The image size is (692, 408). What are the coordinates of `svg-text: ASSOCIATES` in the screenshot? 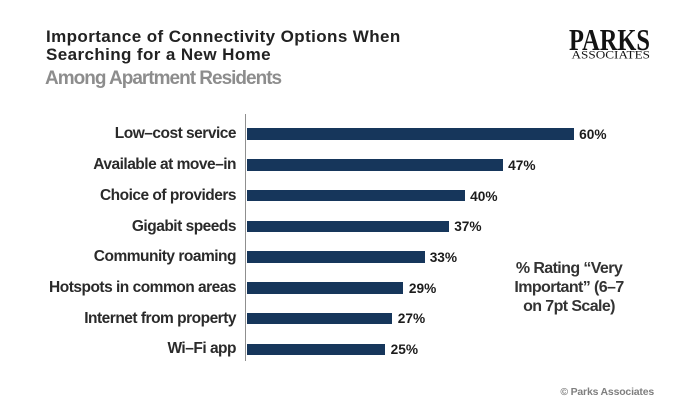 It's located at (611, 54).